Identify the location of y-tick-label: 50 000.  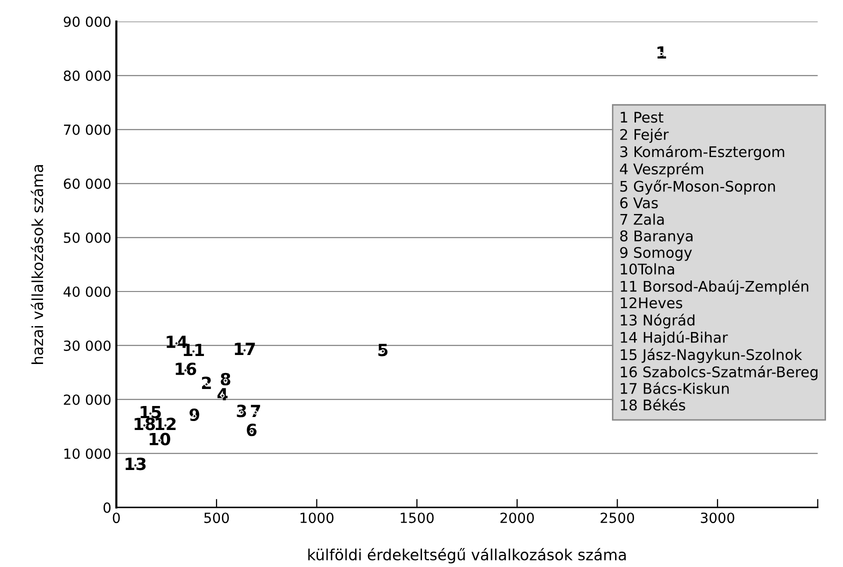
(87, 237).